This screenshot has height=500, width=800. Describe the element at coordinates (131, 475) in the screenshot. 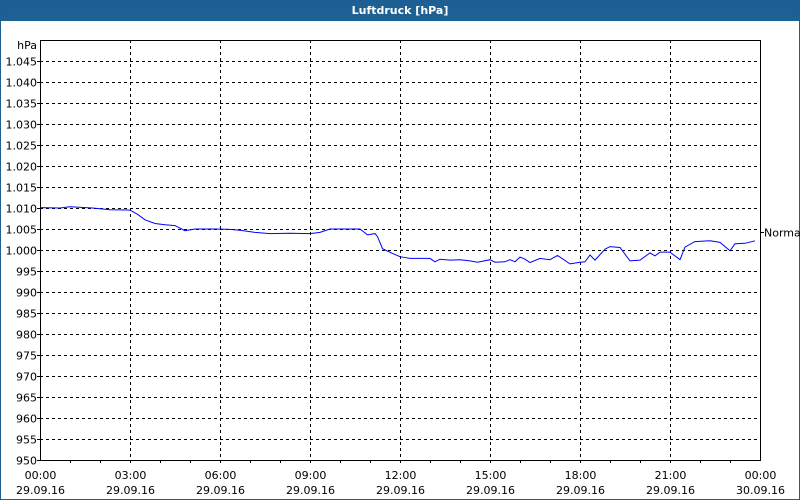

I see `x-tick-time: 03:00` at that location.